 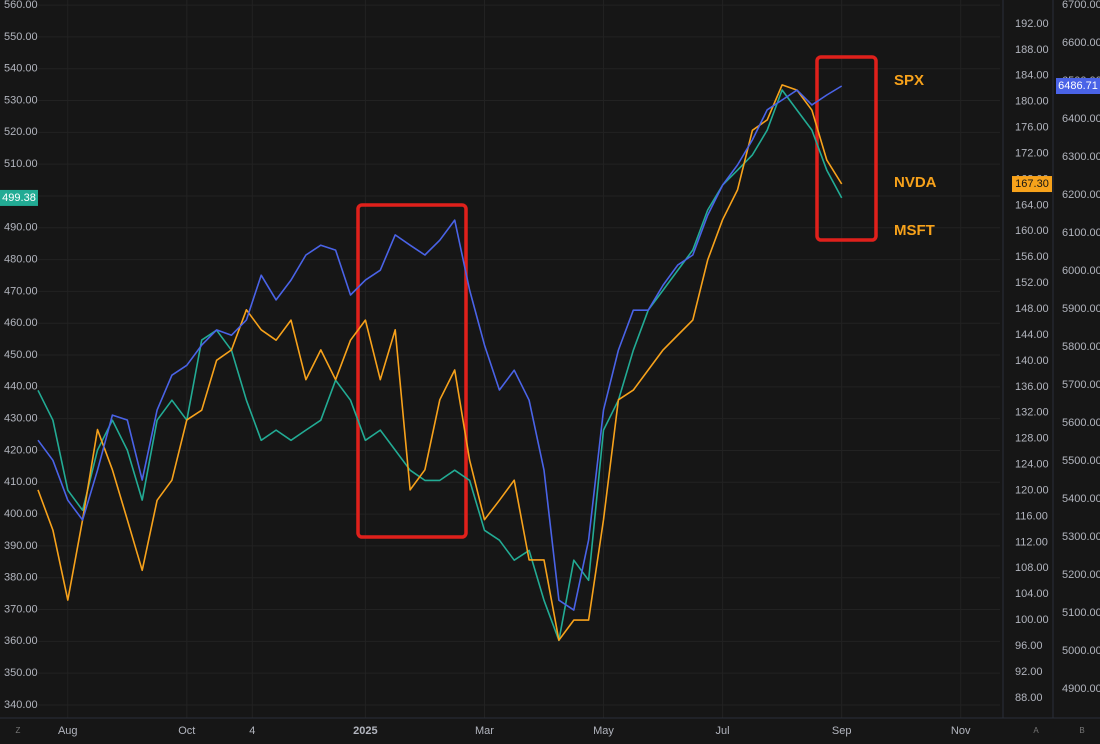 I want to click on x-tick-label: May, so click(x=603, y=731).